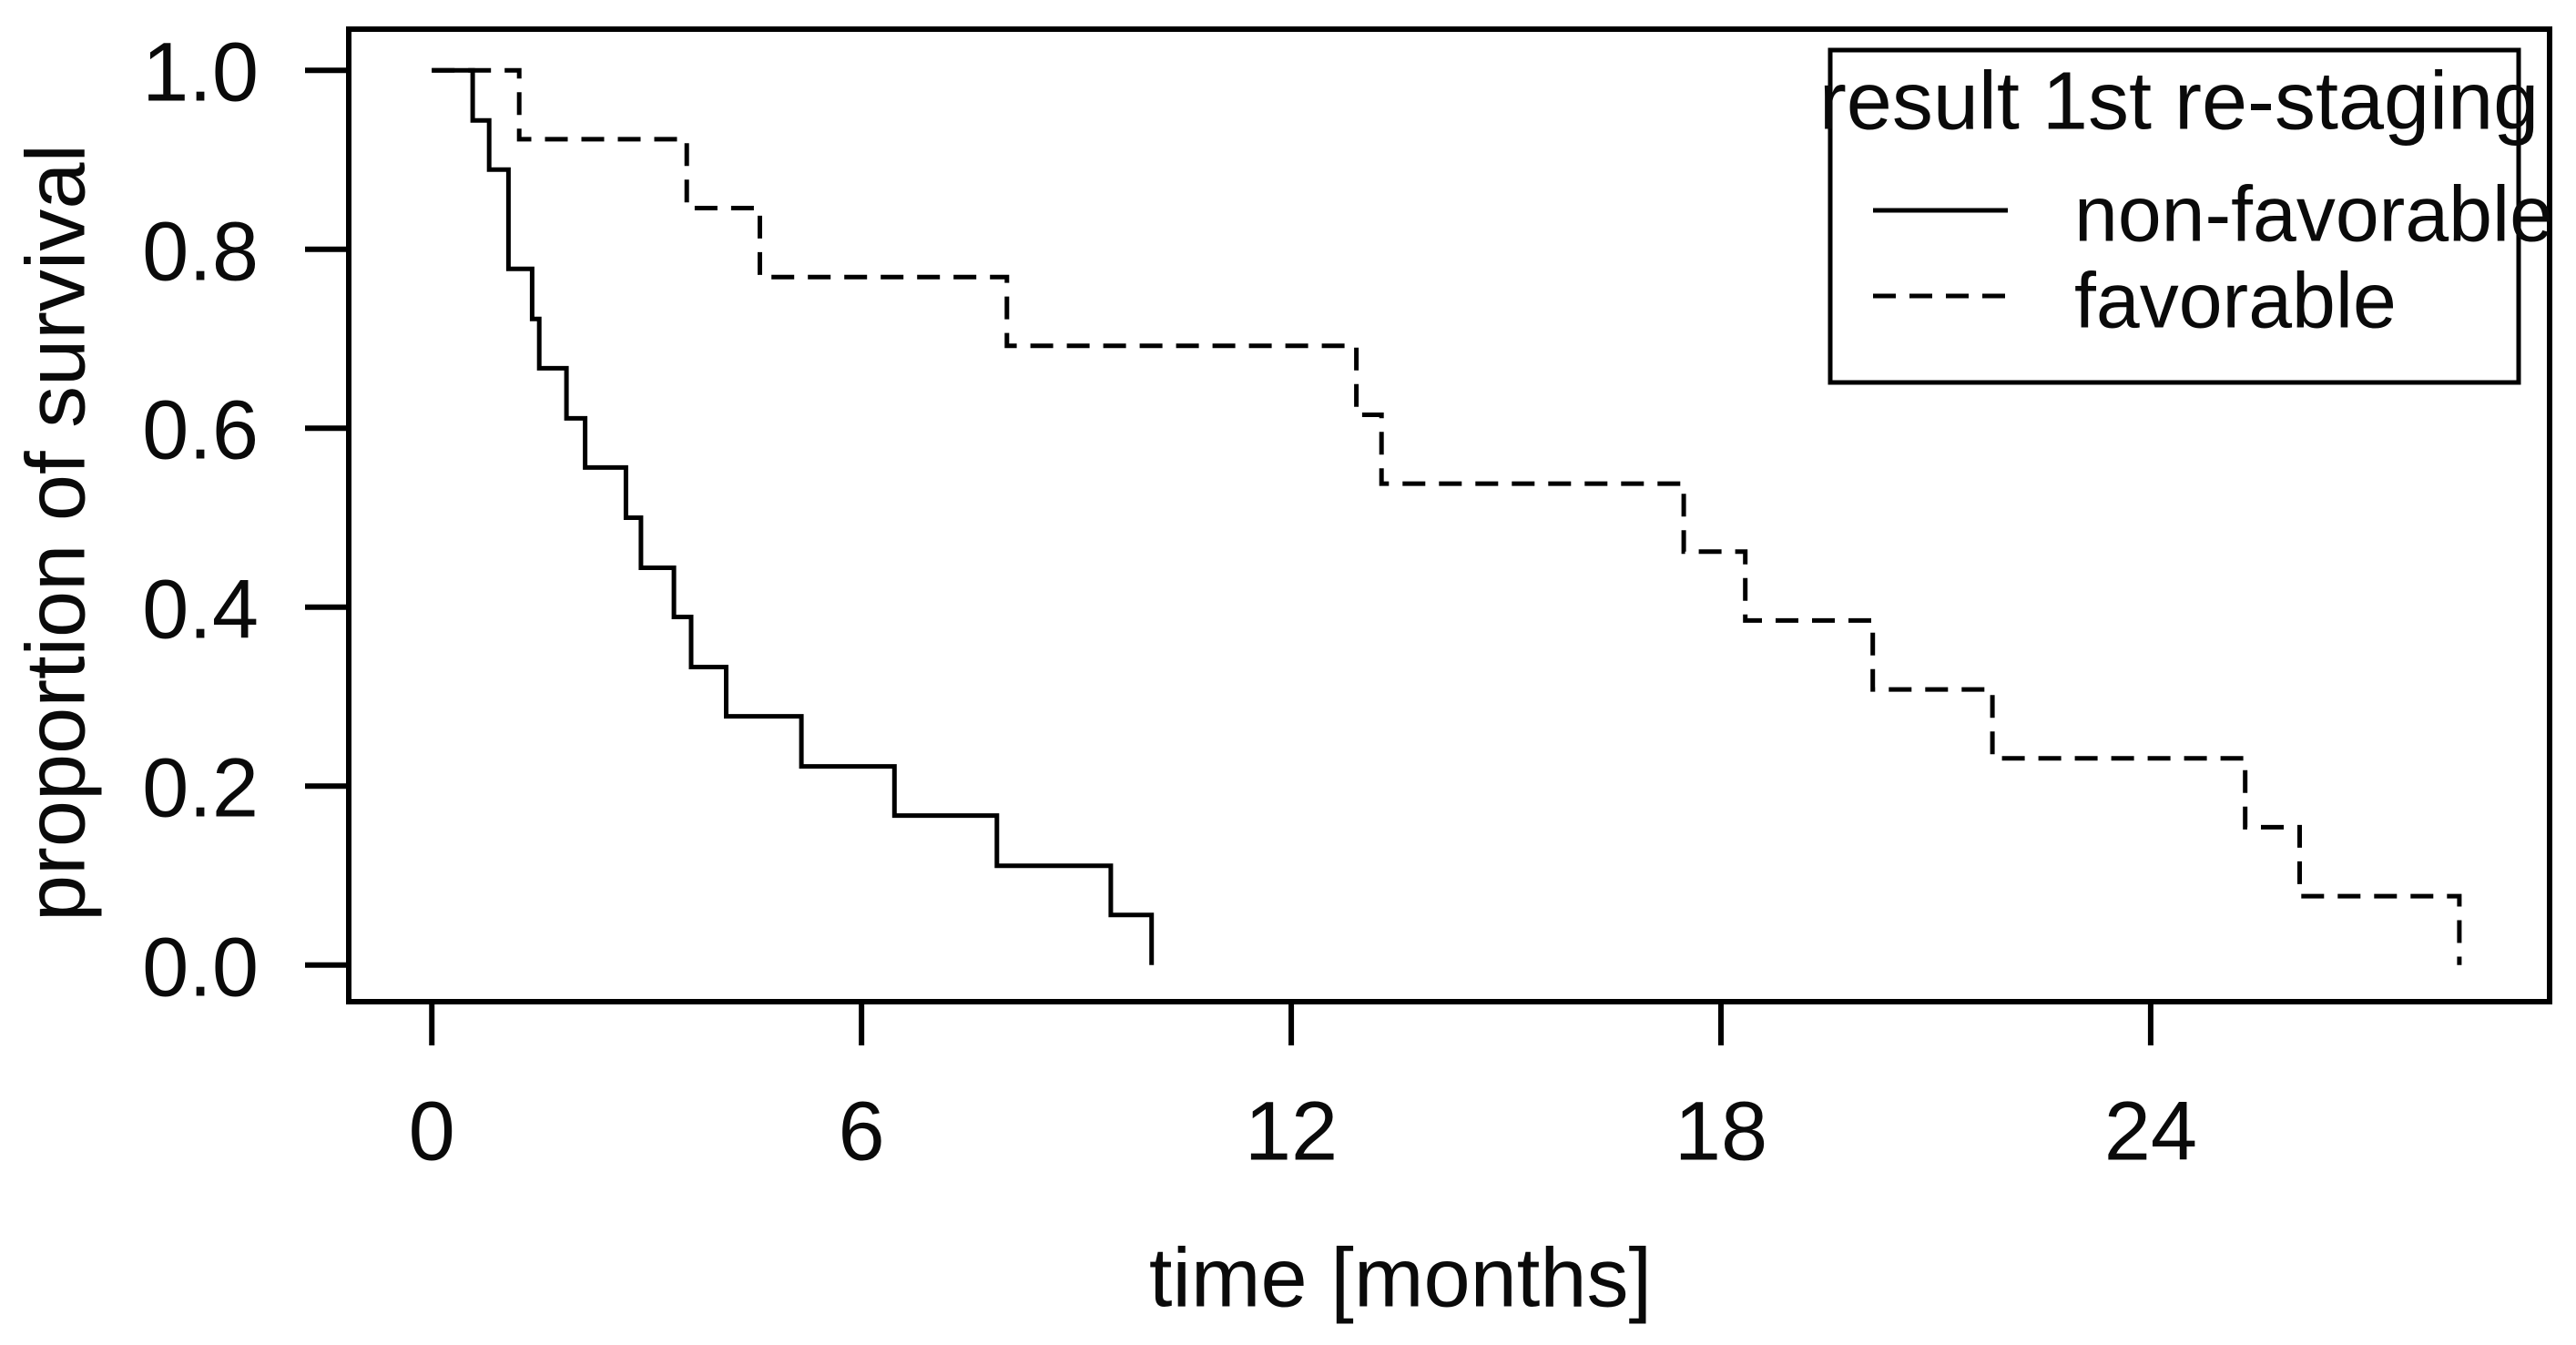 The height and width of the screenshot is (1345, 2576). I want to click on legend-border, so click(2175, 216).